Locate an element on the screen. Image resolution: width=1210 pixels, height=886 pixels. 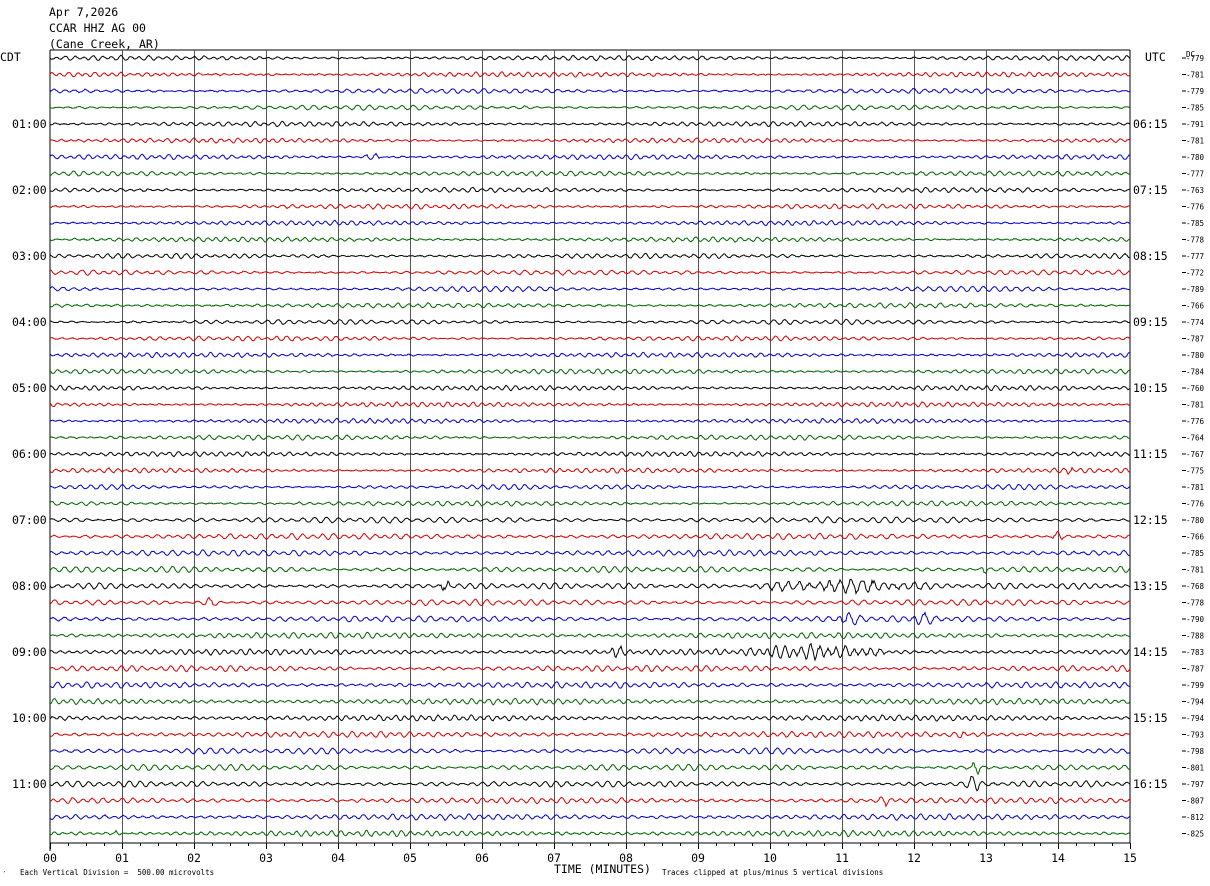
corner-mark: ′ is located at coordinates (4, 874).